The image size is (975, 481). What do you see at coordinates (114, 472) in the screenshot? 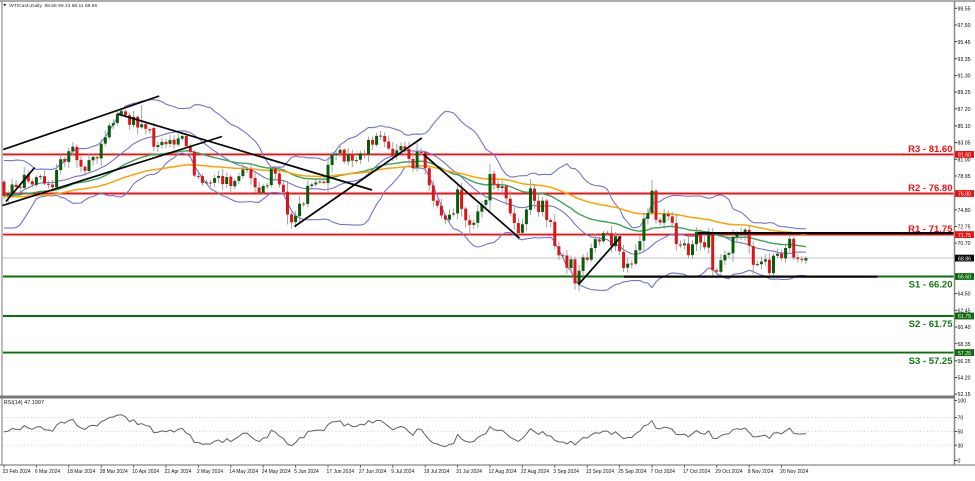
I see `svg-text: 28 Mar 2024` at bounding box center [114, 472].